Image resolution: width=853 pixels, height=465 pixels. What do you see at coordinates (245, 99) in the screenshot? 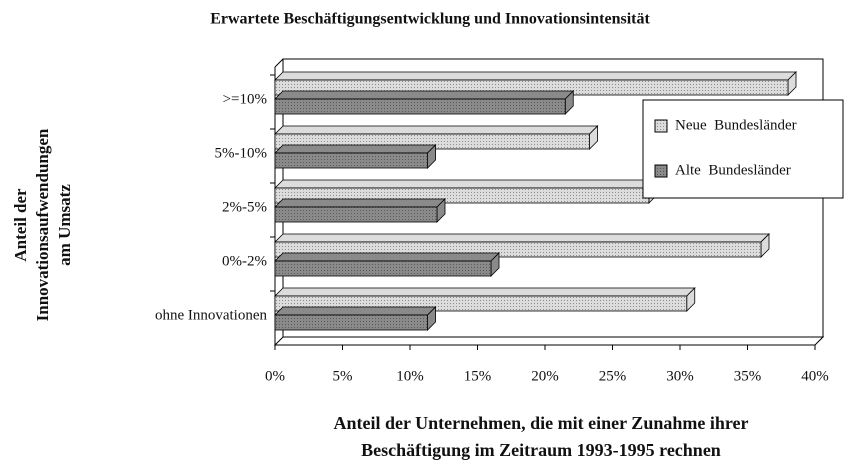
I see `y-tick-label: >=10%` at bounding box center [245, 99].